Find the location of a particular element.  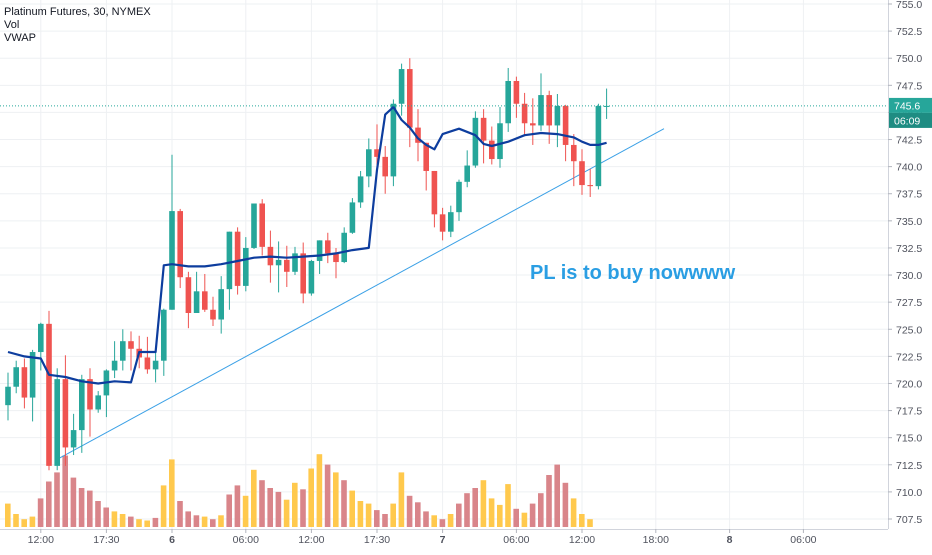

legend-vol-label: Vol is located at coordinates (12, 25).